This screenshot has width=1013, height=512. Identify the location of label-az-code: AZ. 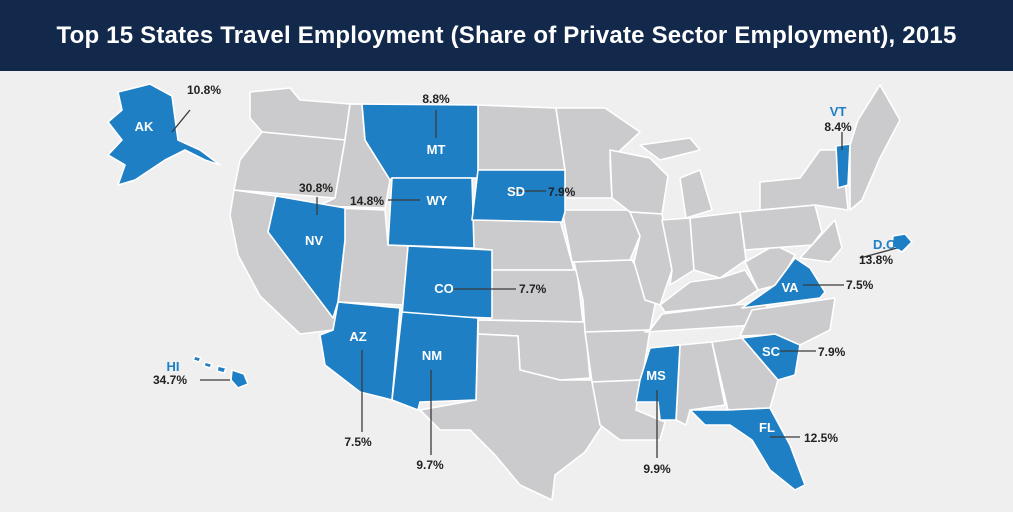
(357, 336).